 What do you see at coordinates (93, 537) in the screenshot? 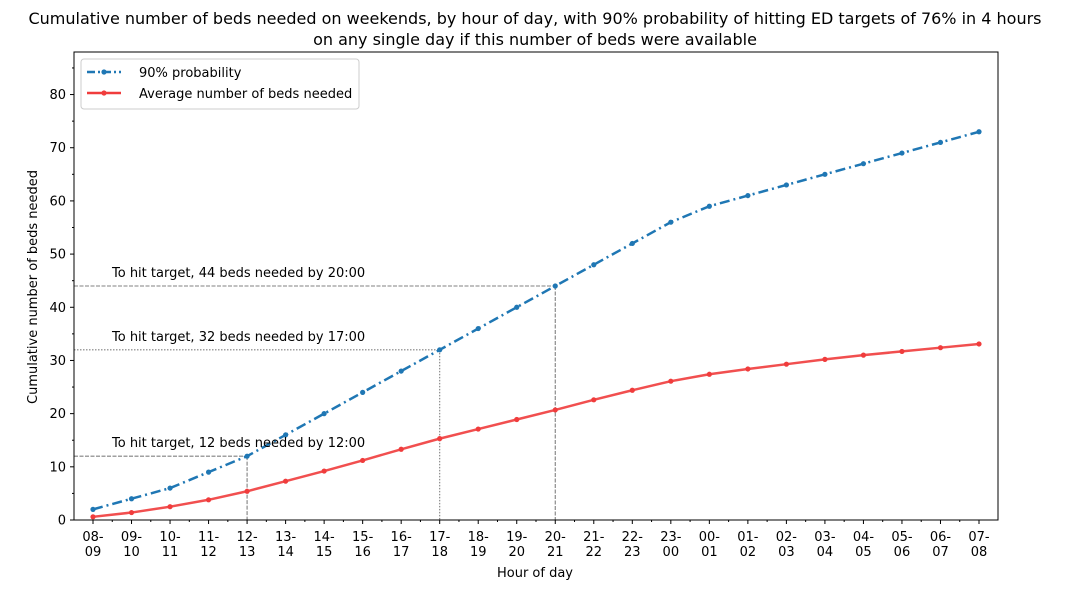
I see `x-tick-label-top: 08-` at bounding box center [93, 537].